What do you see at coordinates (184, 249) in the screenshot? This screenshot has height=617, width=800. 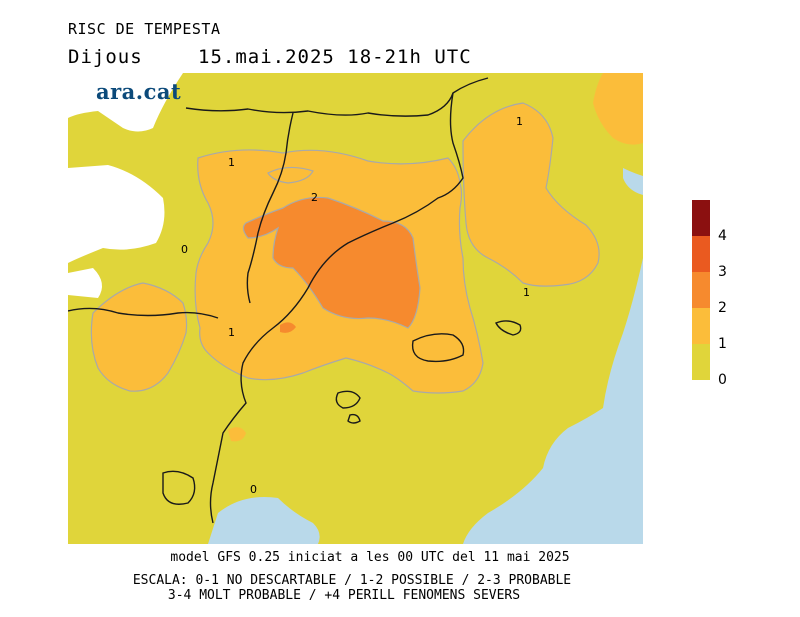 I see `contour-label-0-west: 0` at bounding box center [184, 249].